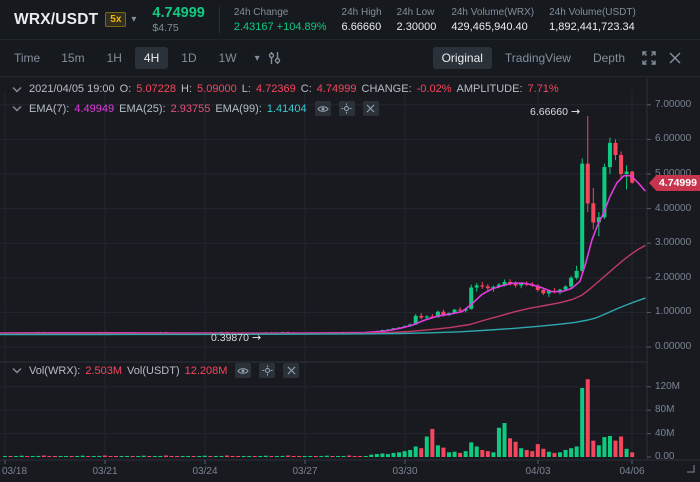  I want to click on fullscreen-expand-icon, so click(649, 58).